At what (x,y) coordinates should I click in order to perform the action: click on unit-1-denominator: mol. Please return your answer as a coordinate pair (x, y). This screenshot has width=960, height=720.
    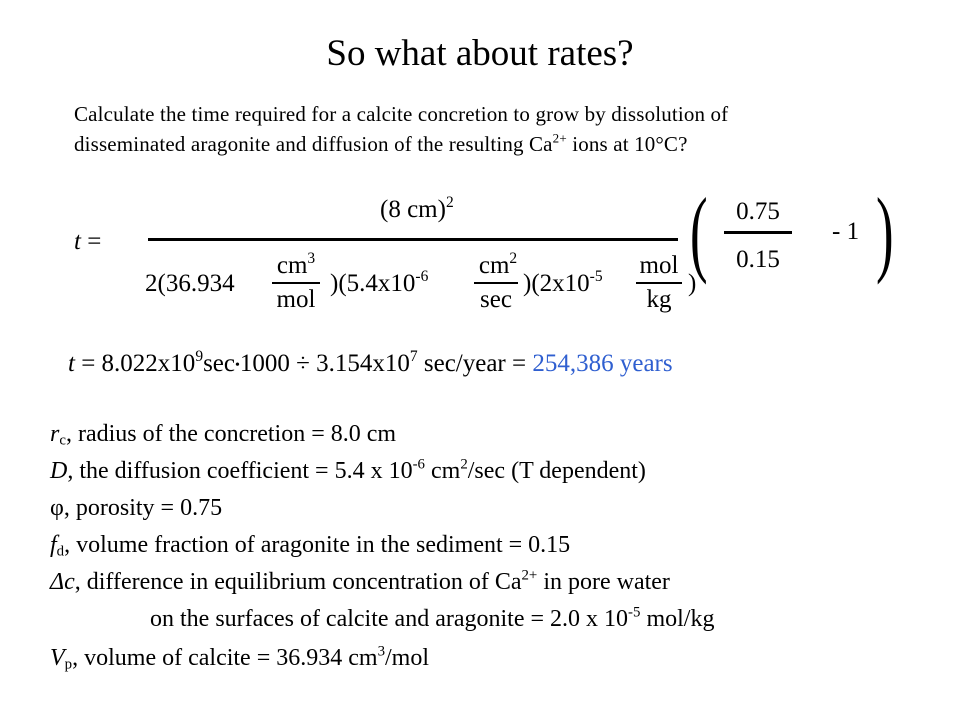
    Looking at the image, I should click on (296, 299).